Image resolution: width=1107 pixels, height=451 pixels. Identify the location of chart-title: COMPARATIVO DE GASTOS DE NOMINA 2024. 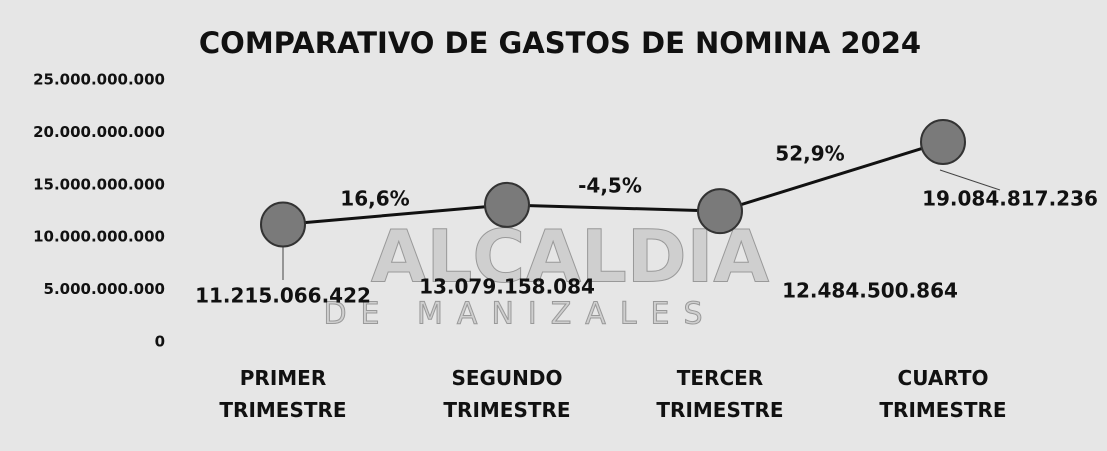
(560, 43).